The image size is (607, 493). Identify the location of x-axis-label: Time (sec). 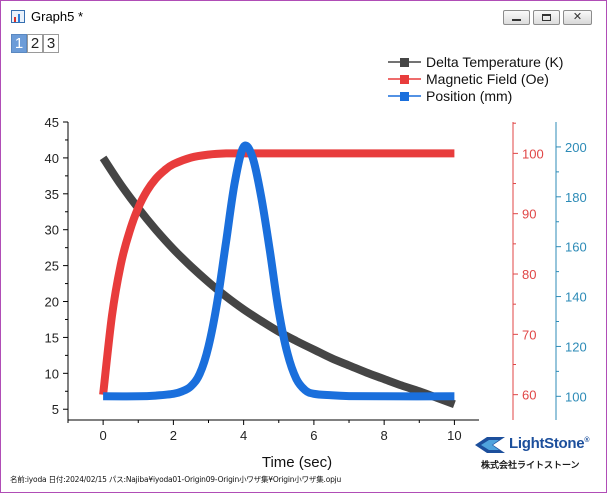
(297, 462).